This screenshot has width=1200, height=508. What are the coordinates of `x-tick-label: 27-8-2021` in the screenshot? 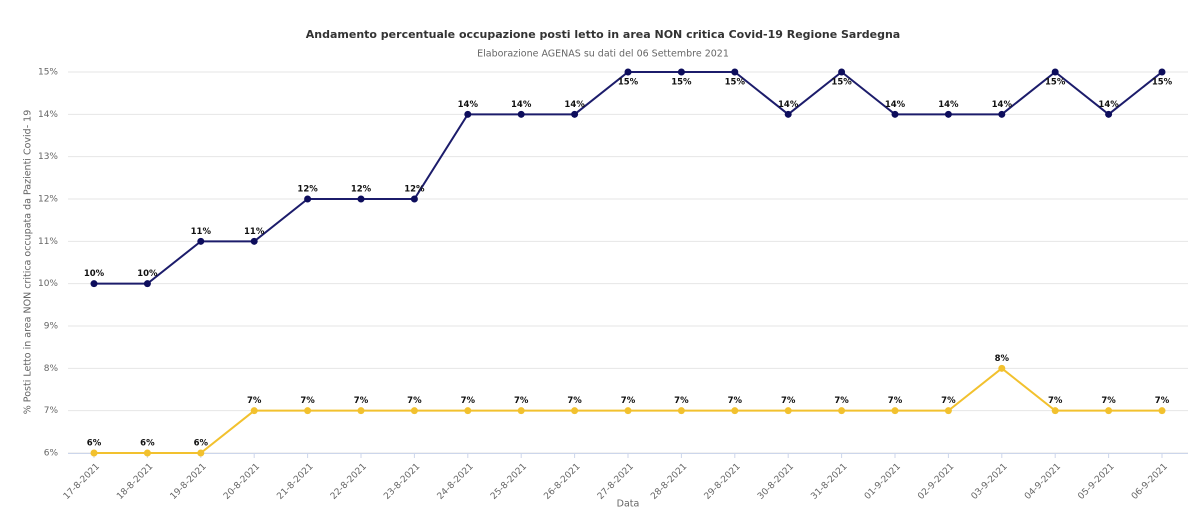 It's located at (616, 482).